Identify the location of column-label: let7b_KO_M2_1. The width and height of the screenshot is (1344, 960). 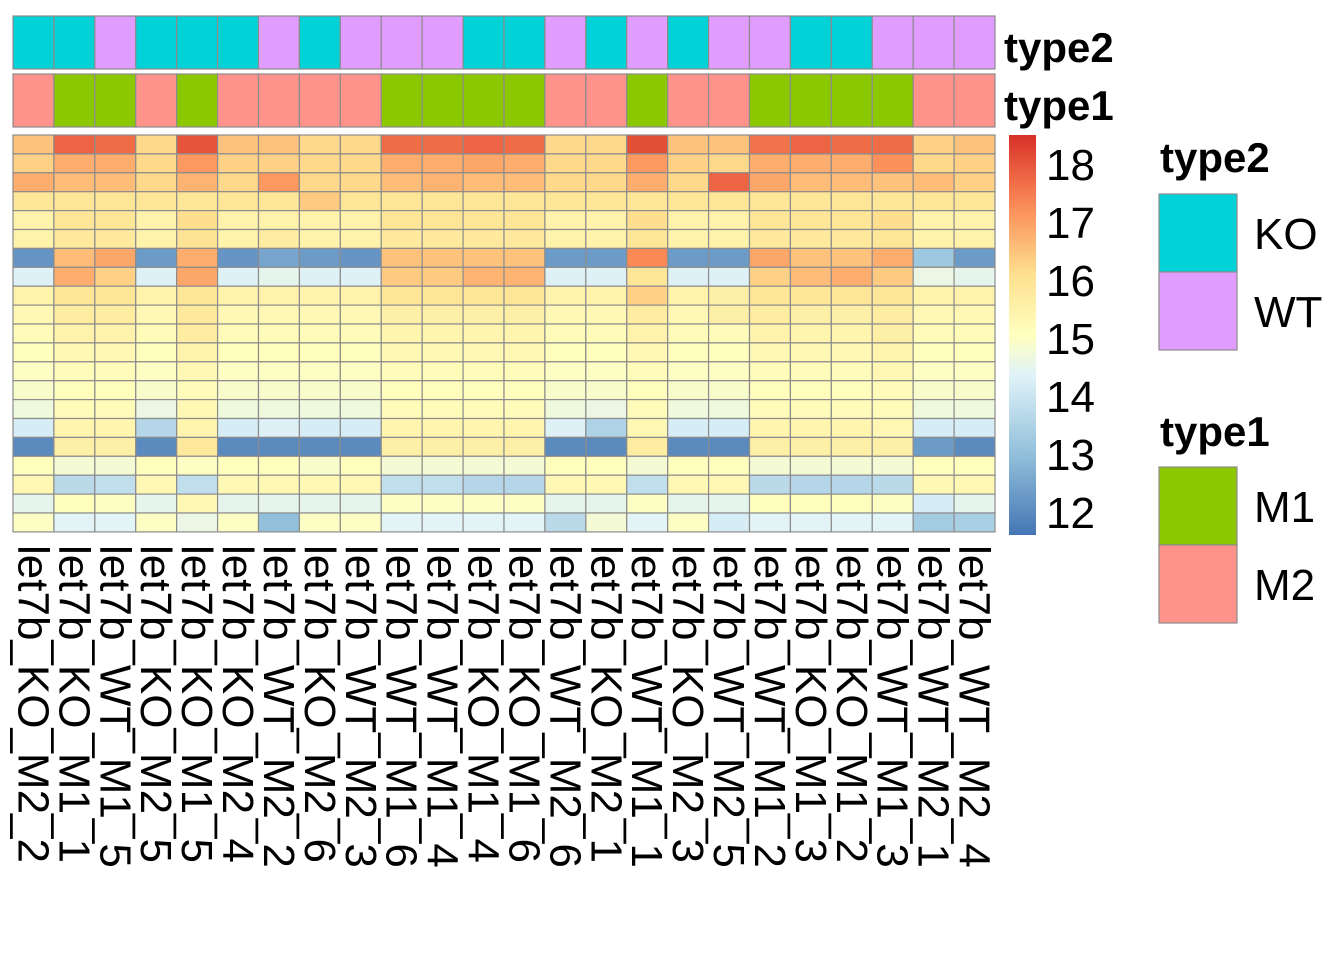
(605, 704).